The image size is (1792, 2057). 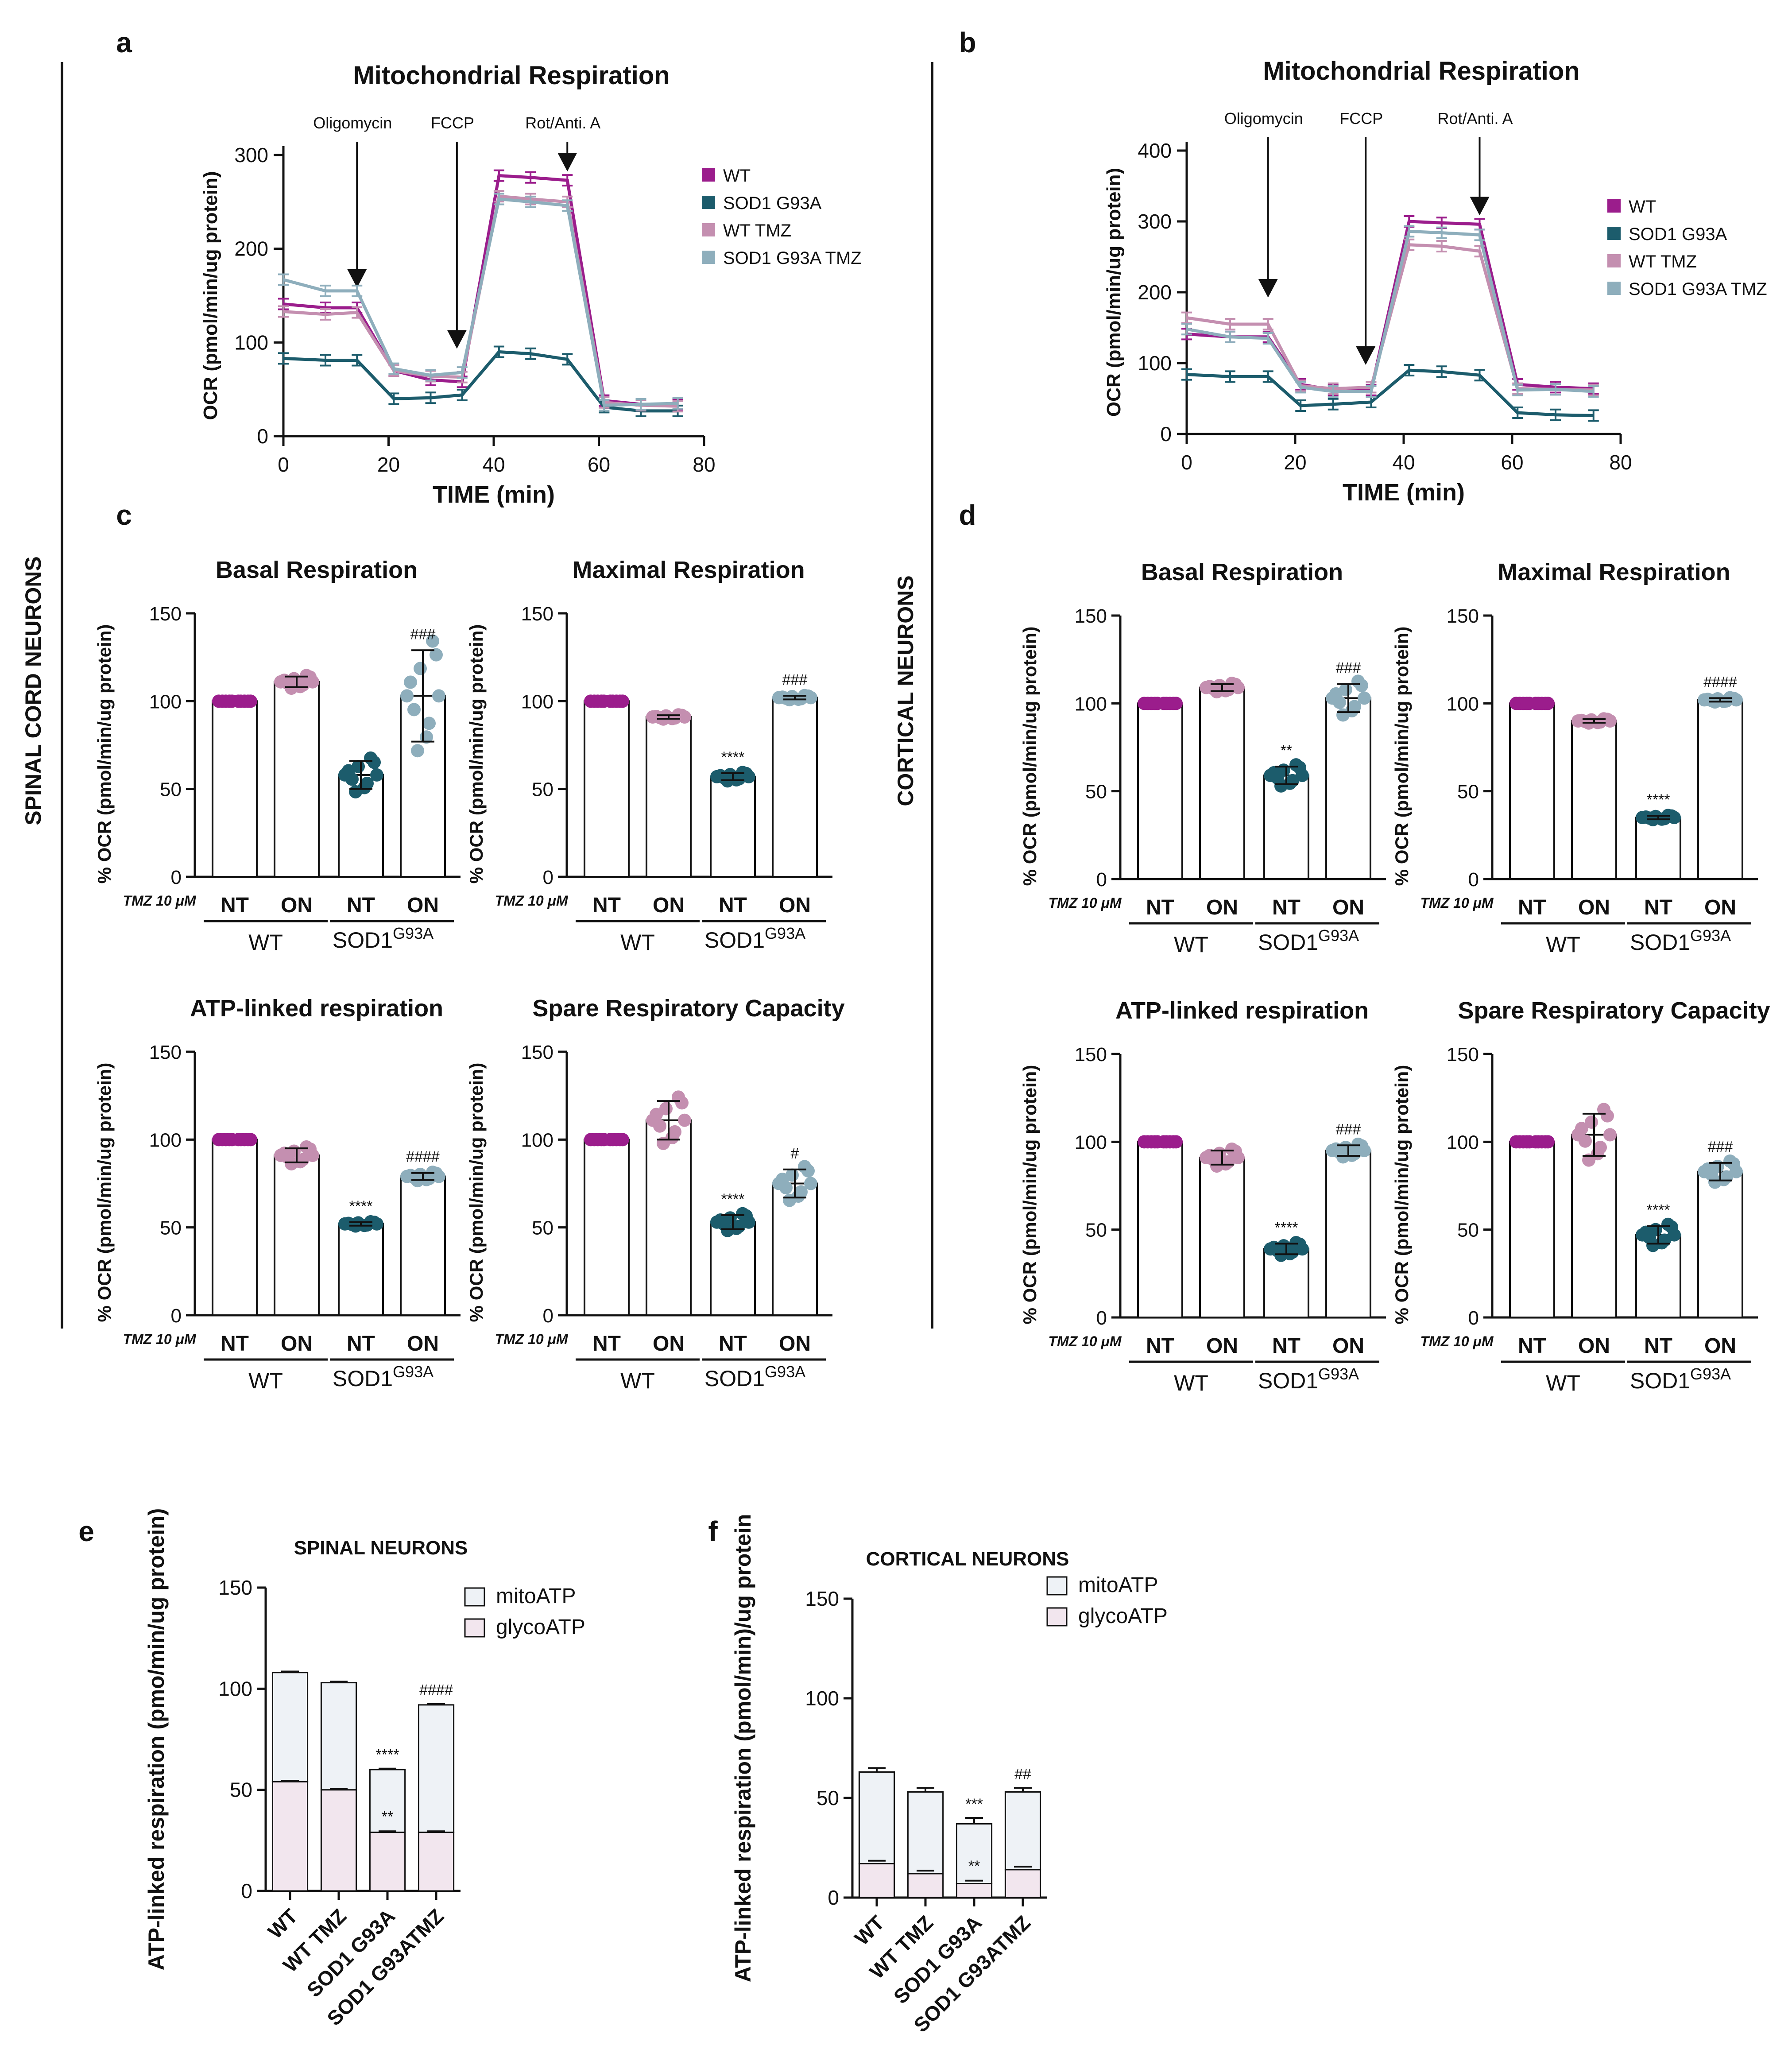 I want to click on panel-letter-f: f, so click(x=713, y=1531).